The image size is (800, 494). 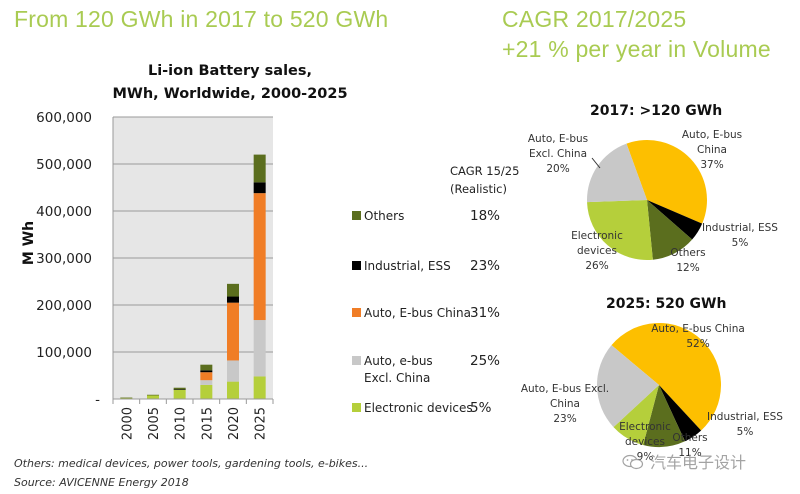 I want to click on pie-label: Electronic, so click(x=597, y=236).